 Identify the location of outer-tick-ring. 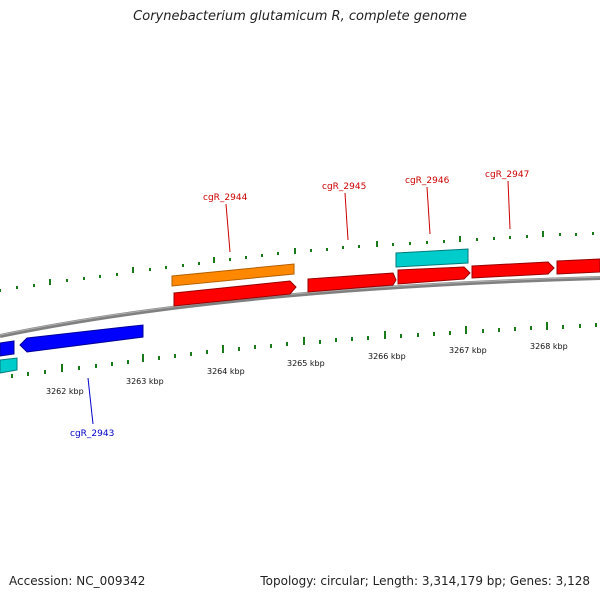
(297, 261).